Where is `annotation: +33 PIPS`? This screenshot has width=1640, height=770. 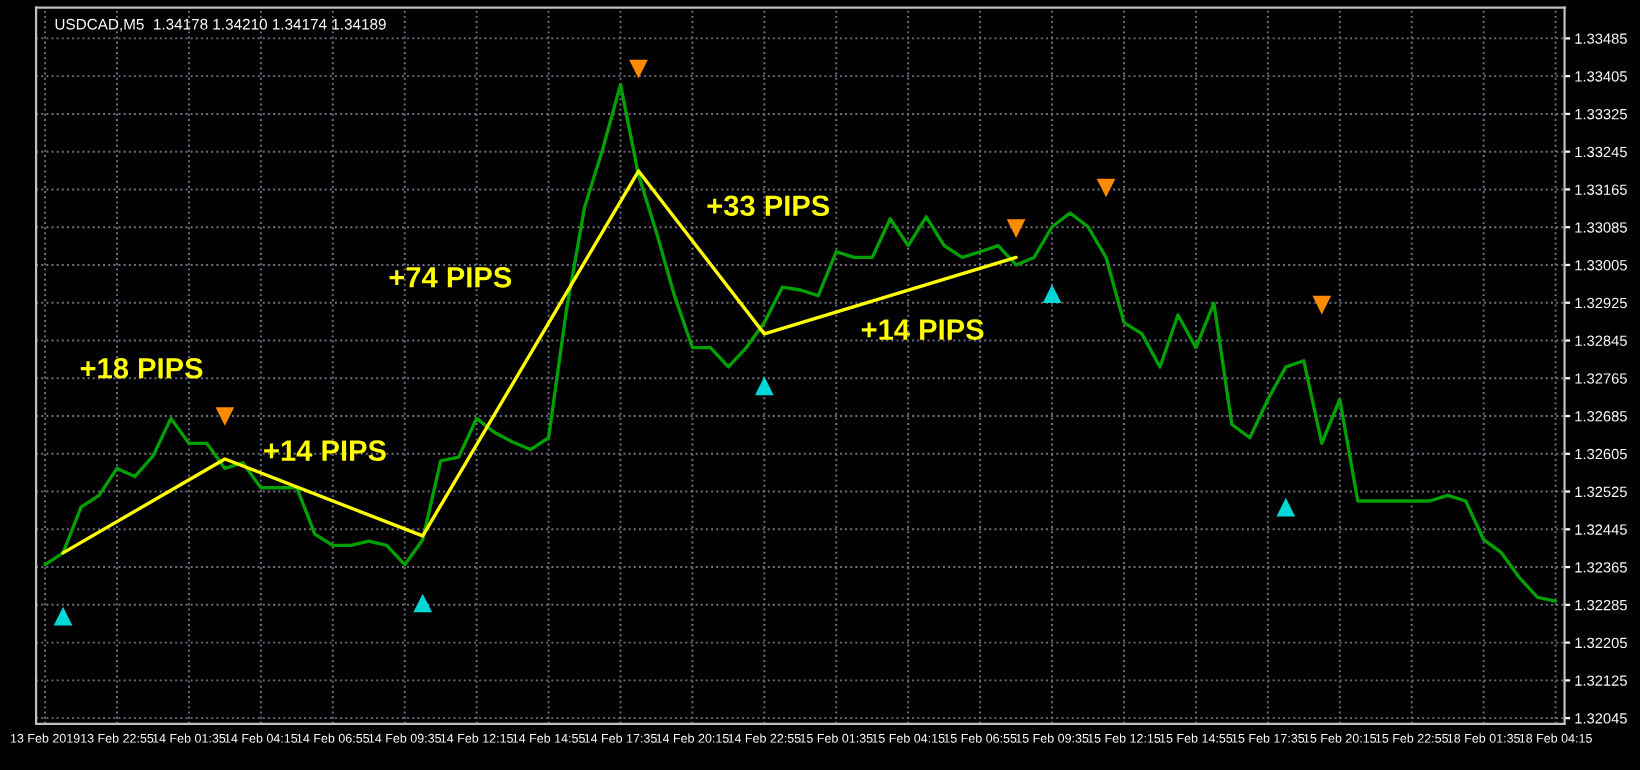 annotation: +33 PIPS is located at coordinates (768, 206).